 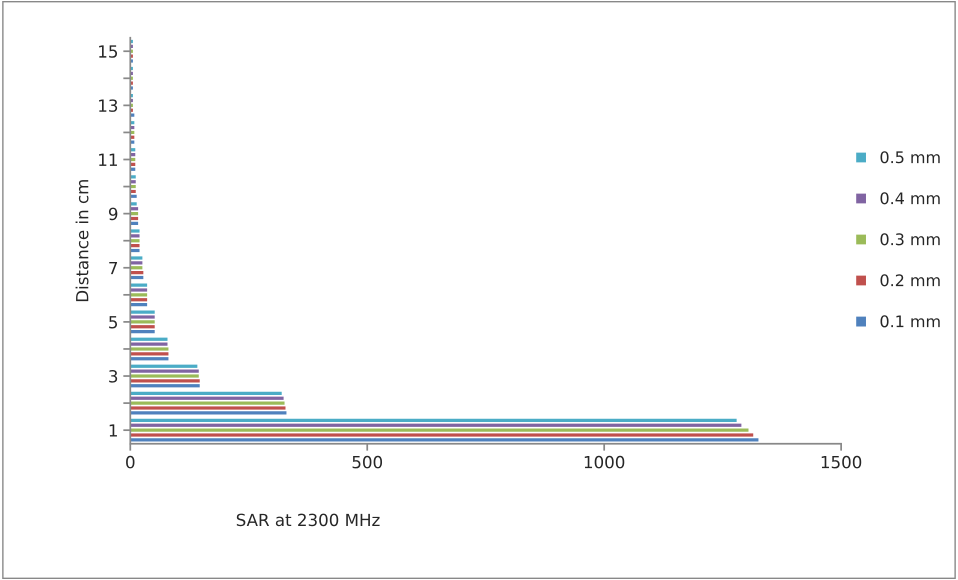 I want to click on y-tick-label: 5, so click(x=113, y=322).